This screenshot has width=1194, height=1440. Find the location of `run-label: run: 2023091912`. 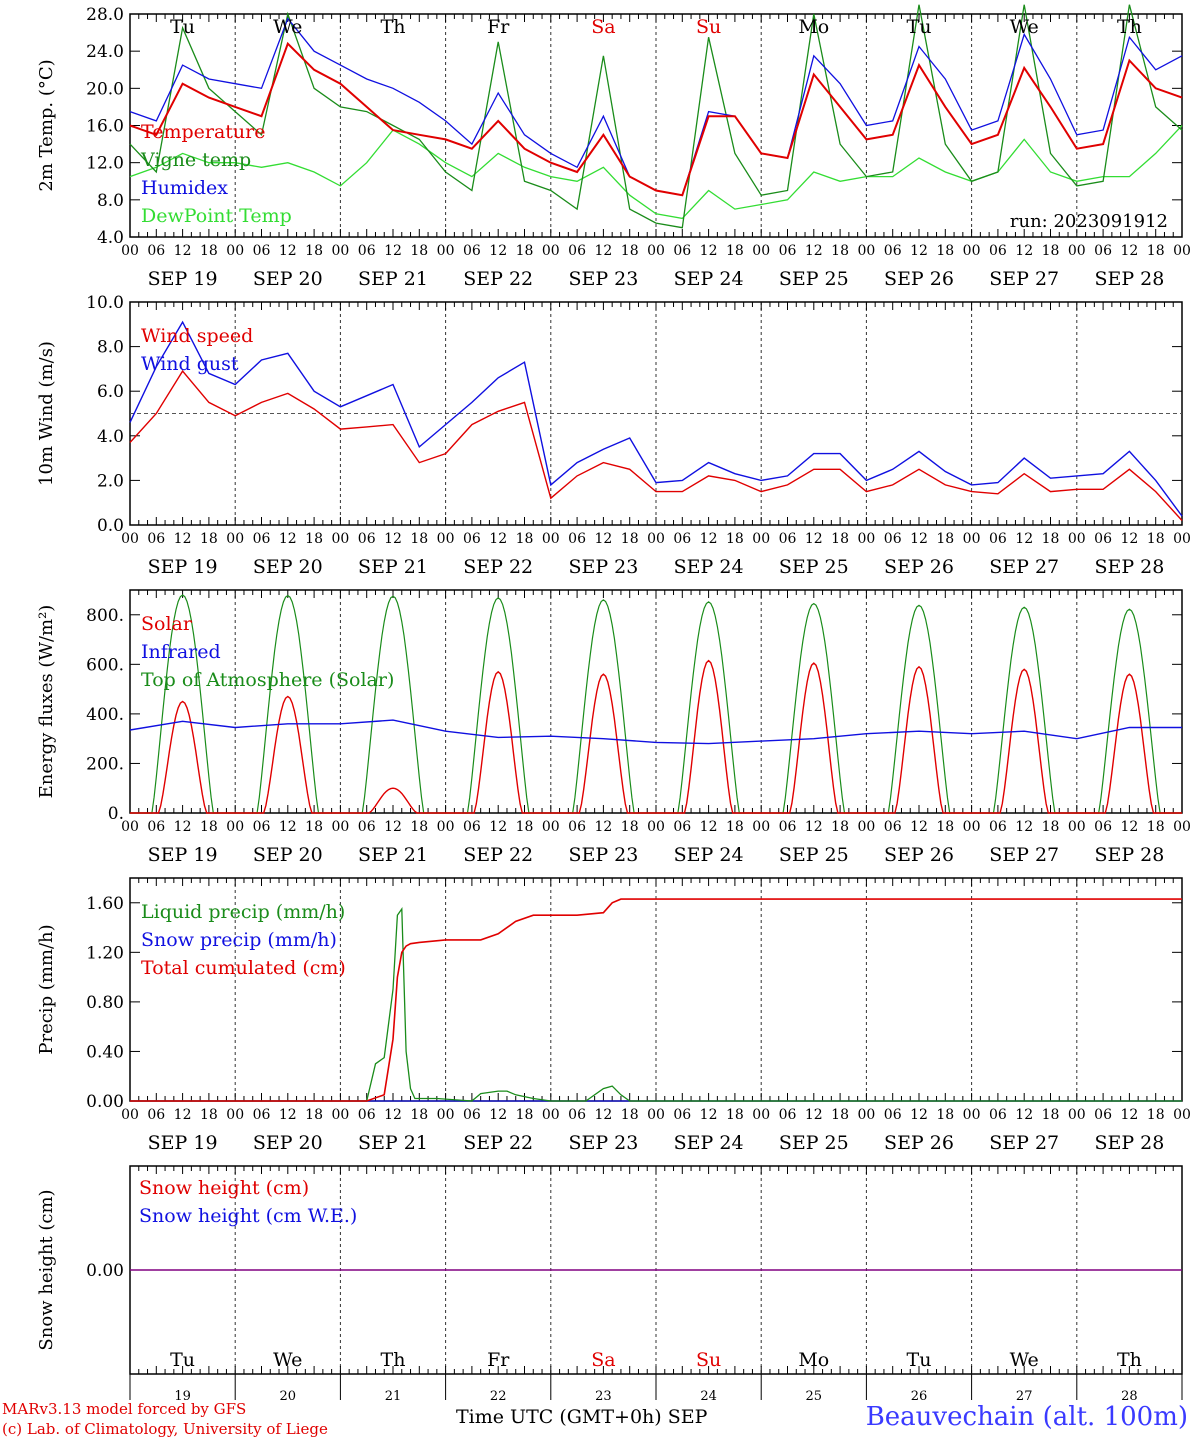

run-label: run: 2023091912 is located at coordinates (1089, 221).